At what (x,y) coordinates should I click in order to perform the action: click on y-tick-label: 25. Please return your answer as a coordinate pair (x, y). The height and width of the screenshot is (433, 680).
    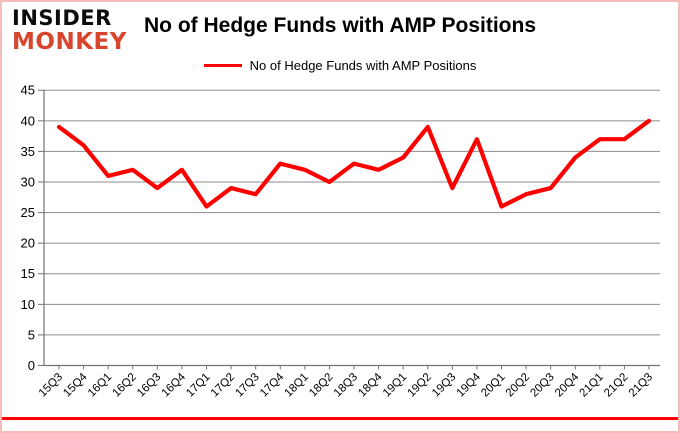
    Looking at the image, I should click on (28, 212).